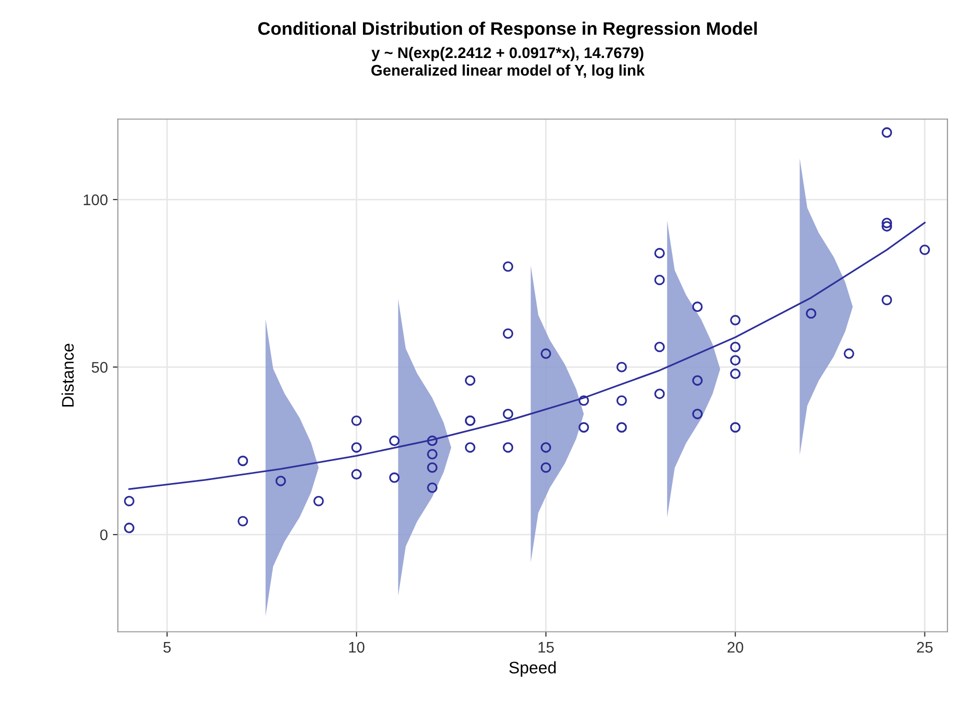  What do you see at coordinates (96, 200) in the screenshot?
I see `y-tick-label: 100` at bounding box center [96, 200].